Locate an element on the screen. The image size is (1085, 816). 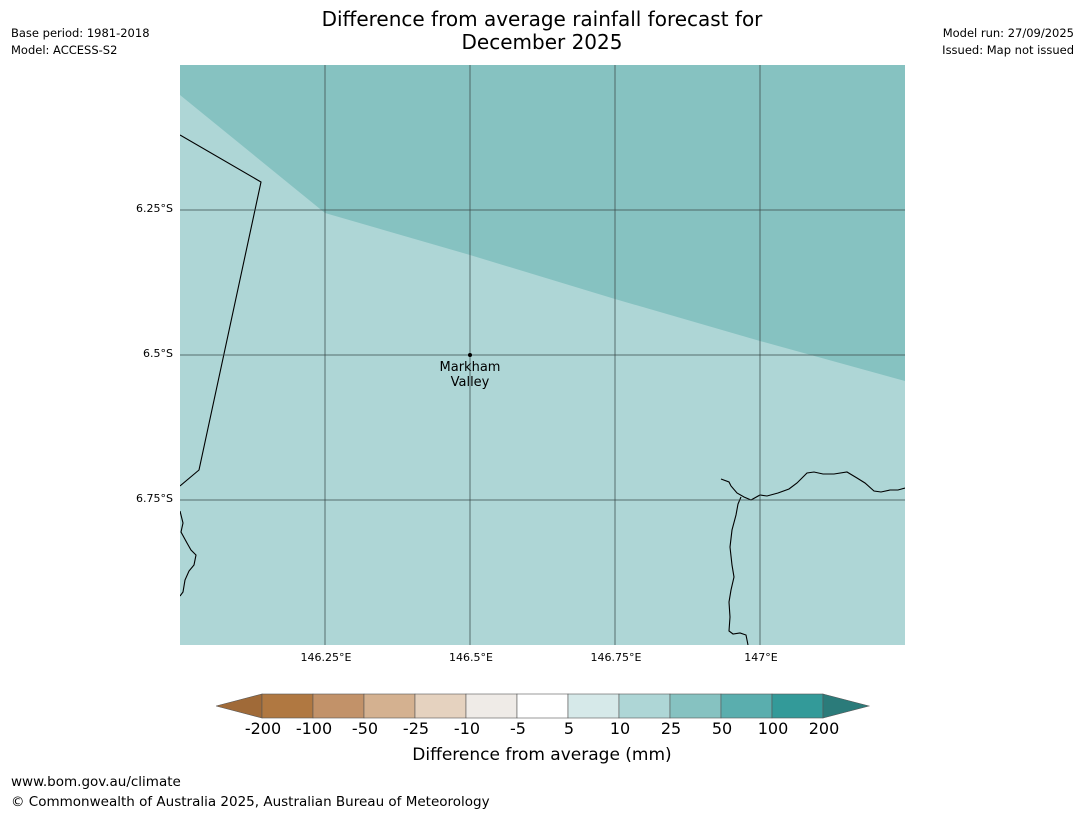
place-label-markham-valley: Markham Valley is located at coordinates (470, 375).